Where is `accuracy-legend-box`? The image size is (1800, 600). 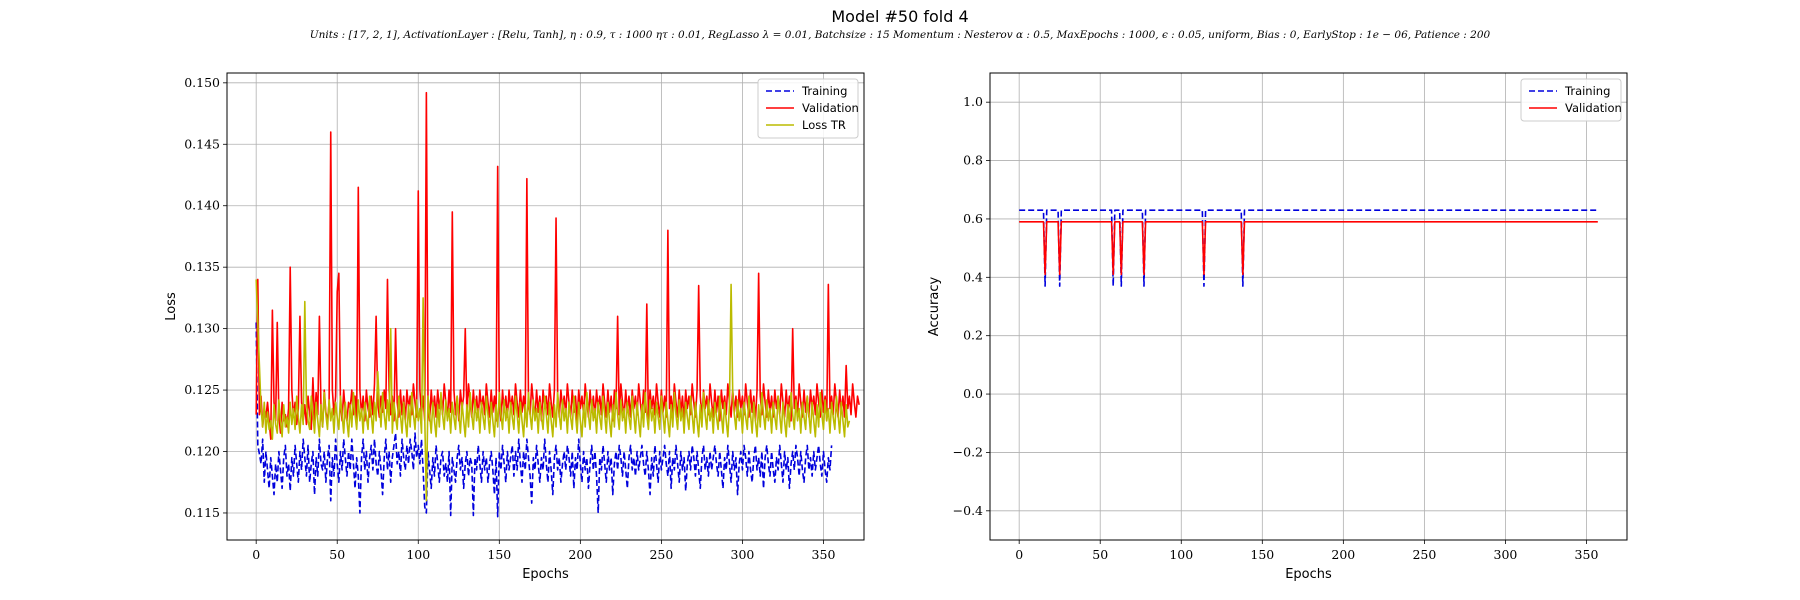 accuracy-legend-box is located at coordinates (1571, 100).